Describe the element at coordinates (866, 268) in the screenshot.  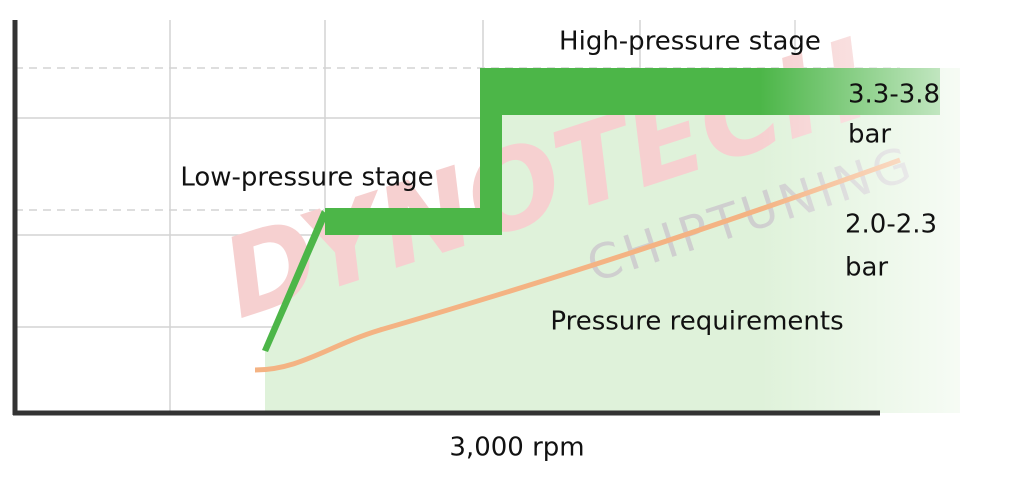
I see `low-unit-label: bar` at that location.